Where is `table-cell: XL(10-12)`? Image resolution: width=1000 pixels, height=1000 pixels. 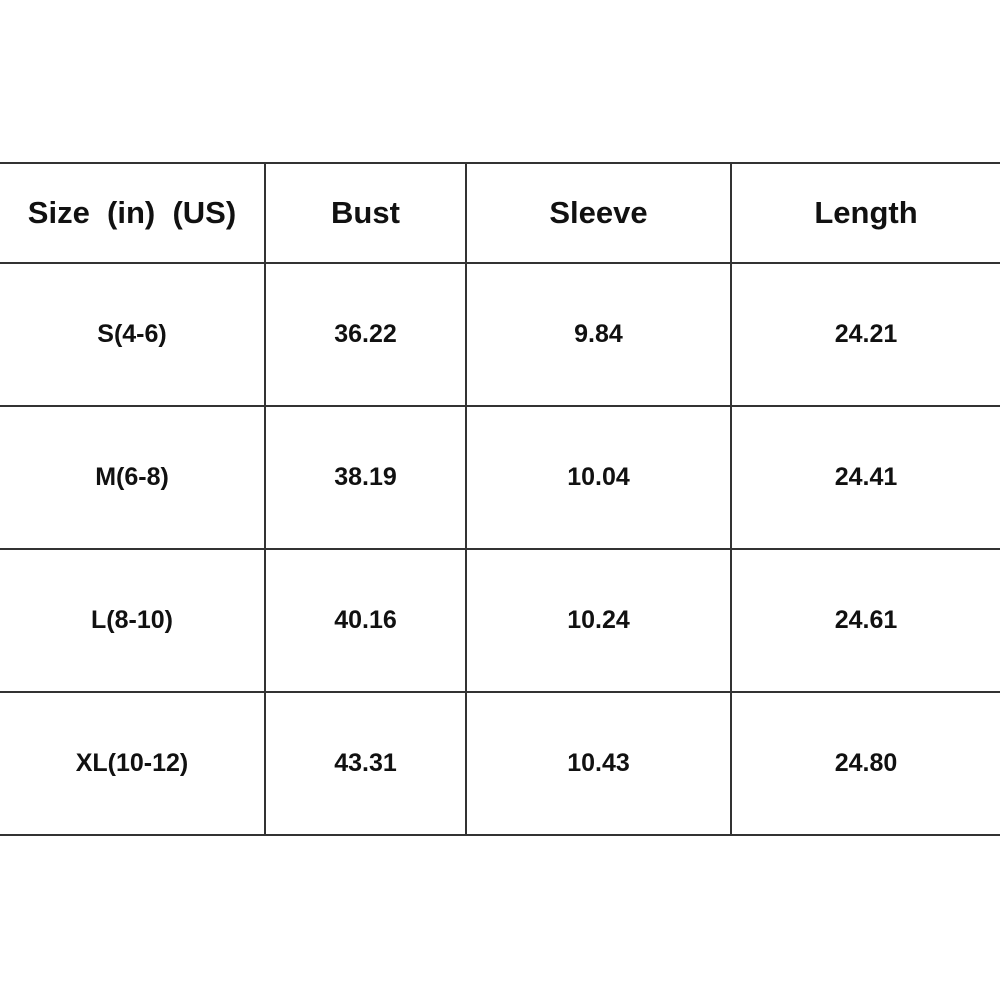 table-cell: XL(10-12) is located at coordinates (133, 763).